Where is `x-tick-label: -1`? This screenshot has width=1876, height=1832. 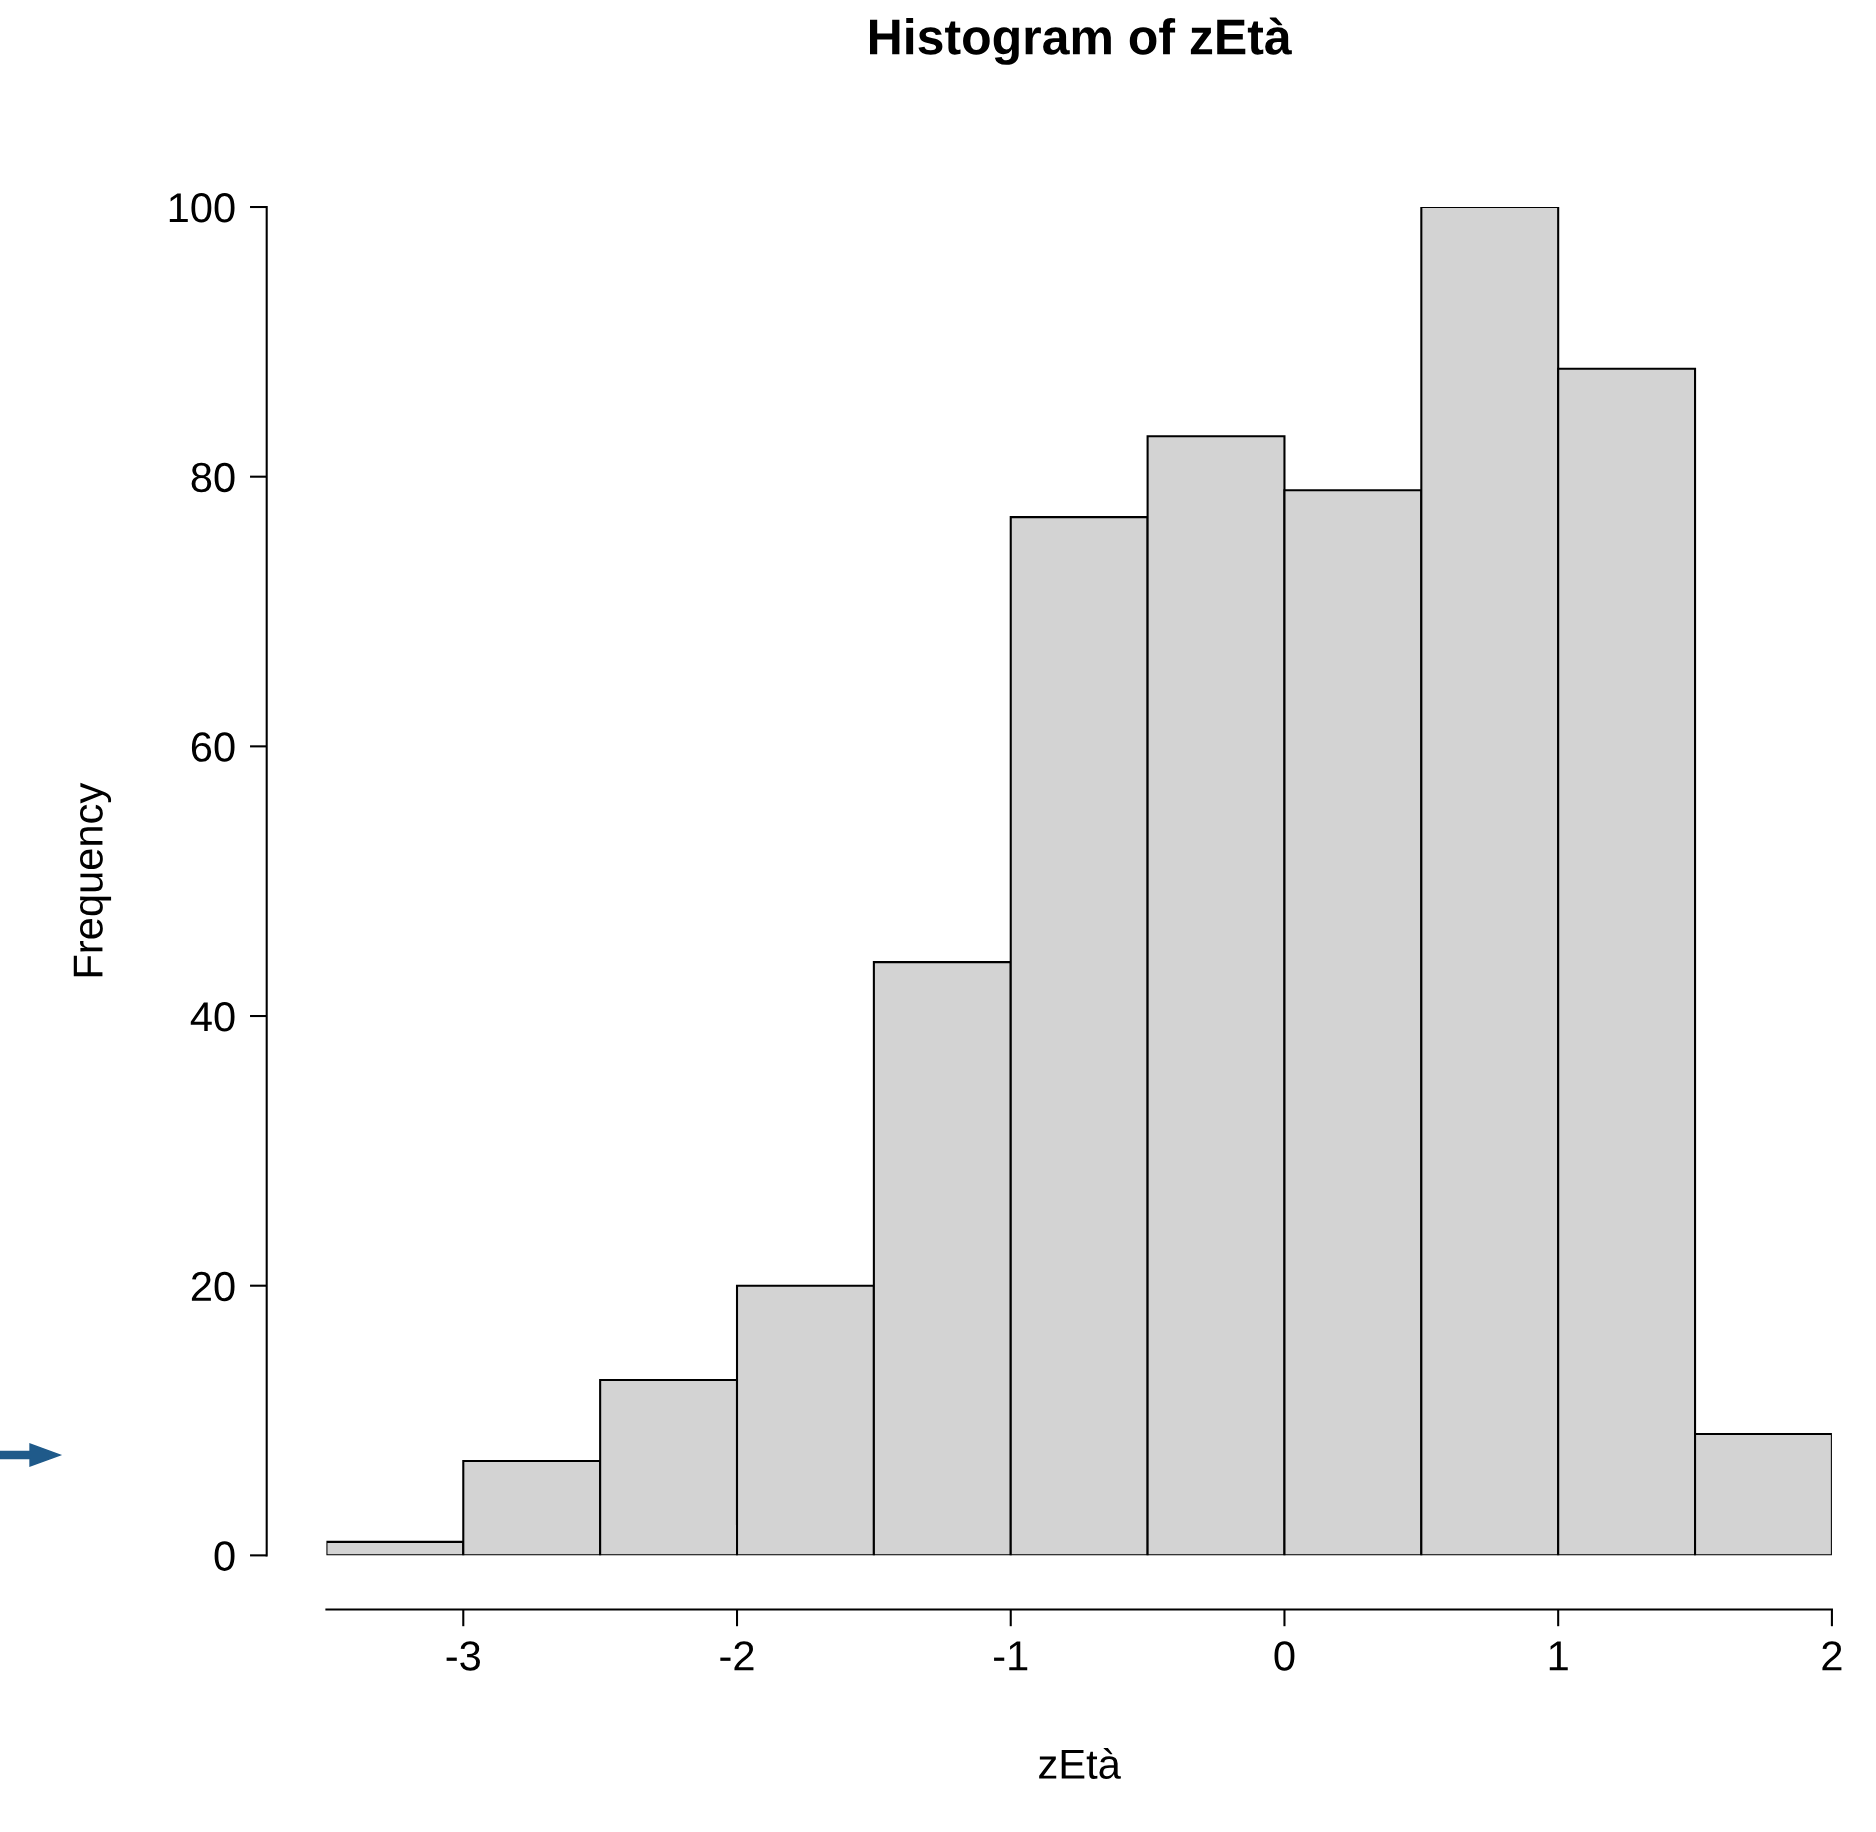
x-tick-label: -1 is located at coordinates (1011, 1656).